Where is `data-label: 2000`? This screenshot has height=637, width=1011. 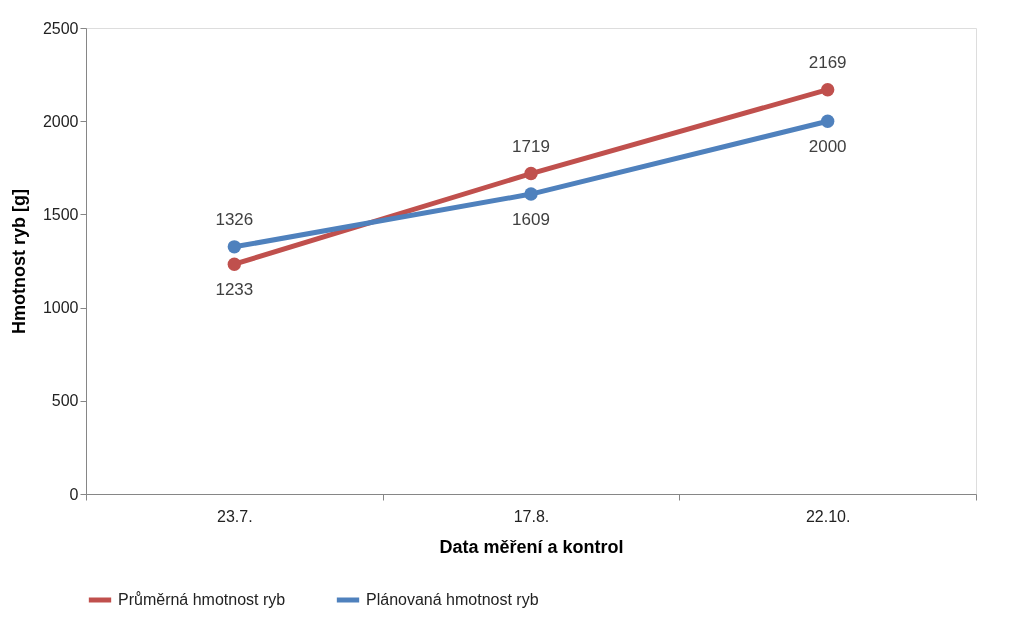
data-label: 2000 is located at coordinates (827, 147).